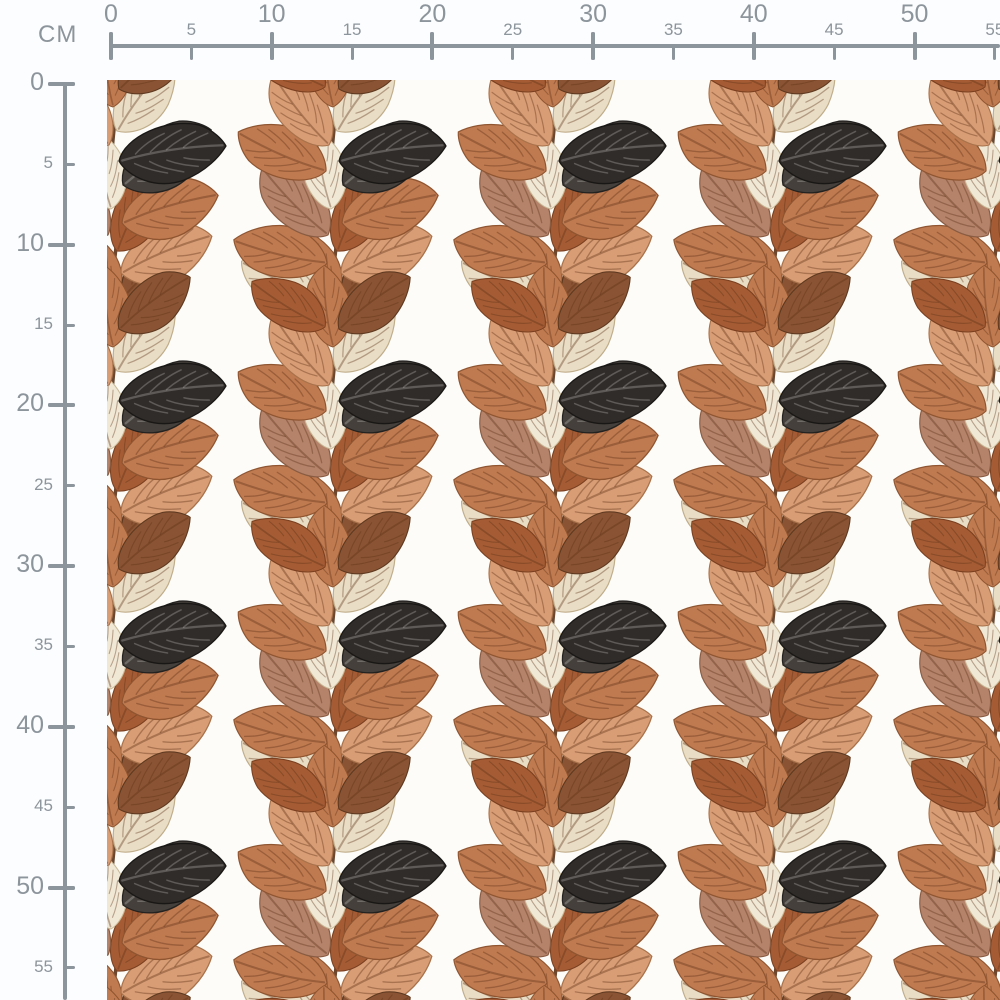  Describe the element at coordinates (753, 14) in the screenshot. I see `top-ruler-label: 40` at that location.